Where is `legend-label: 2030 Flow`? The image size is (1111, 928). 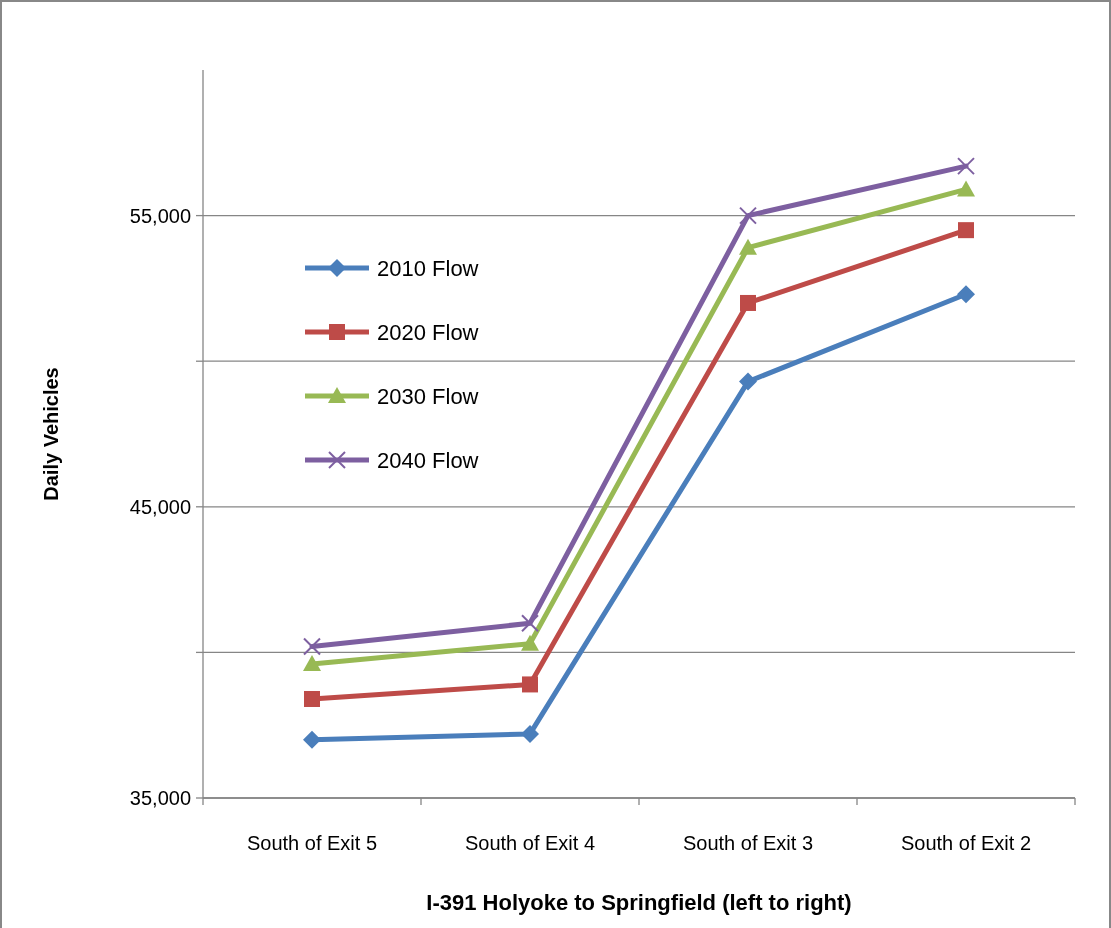 legend-label: 2030 Flow is located at coordinates (428, 396).